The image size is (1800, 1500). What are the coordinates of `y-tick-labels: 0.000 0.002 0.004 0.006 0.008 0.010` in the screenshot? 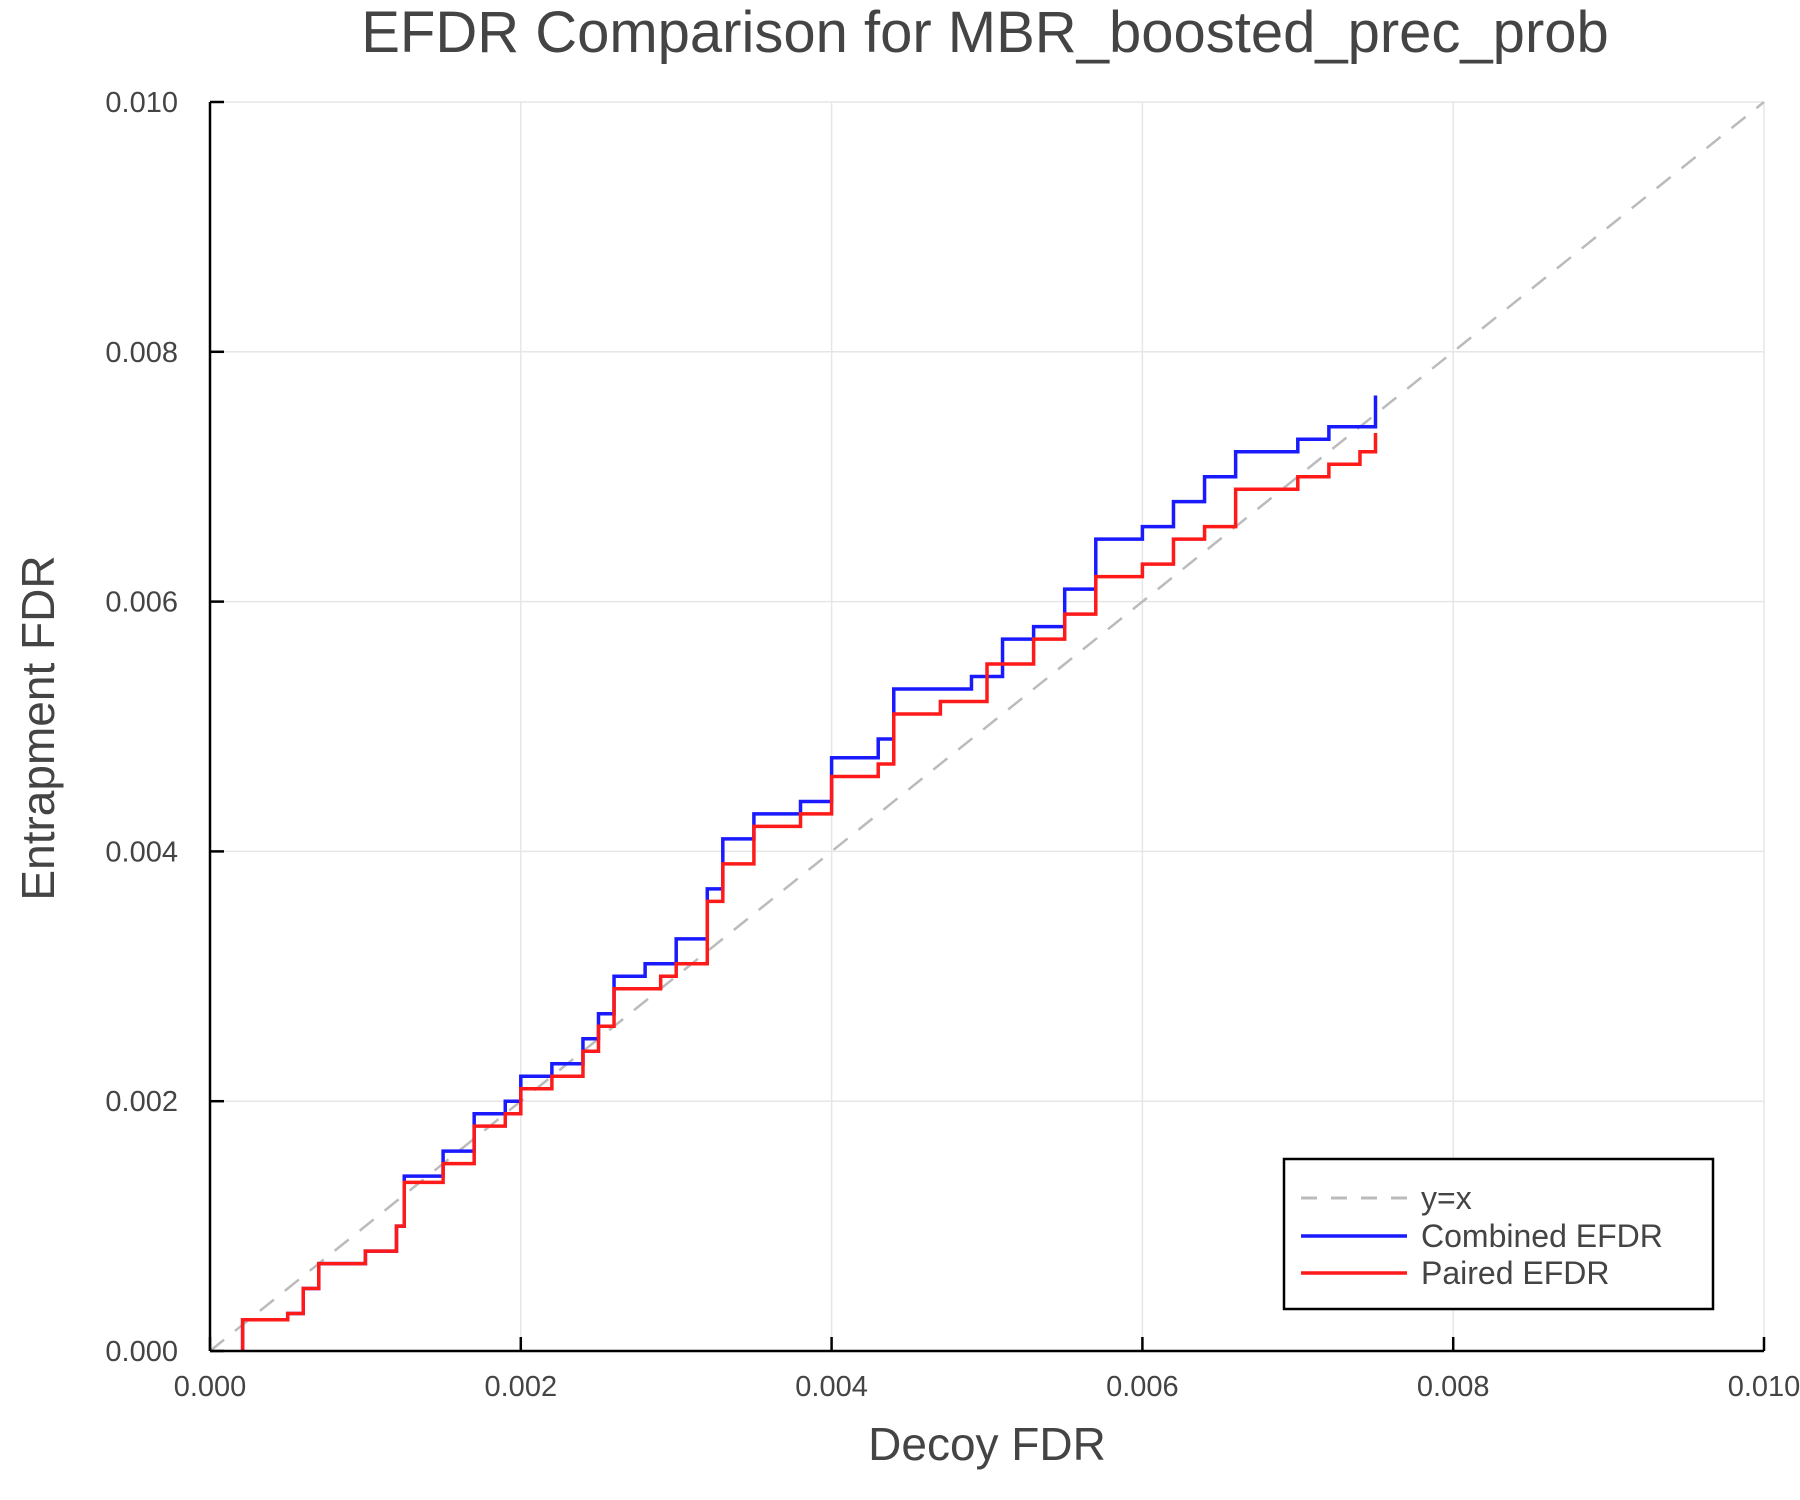 It's located at (141, 727).